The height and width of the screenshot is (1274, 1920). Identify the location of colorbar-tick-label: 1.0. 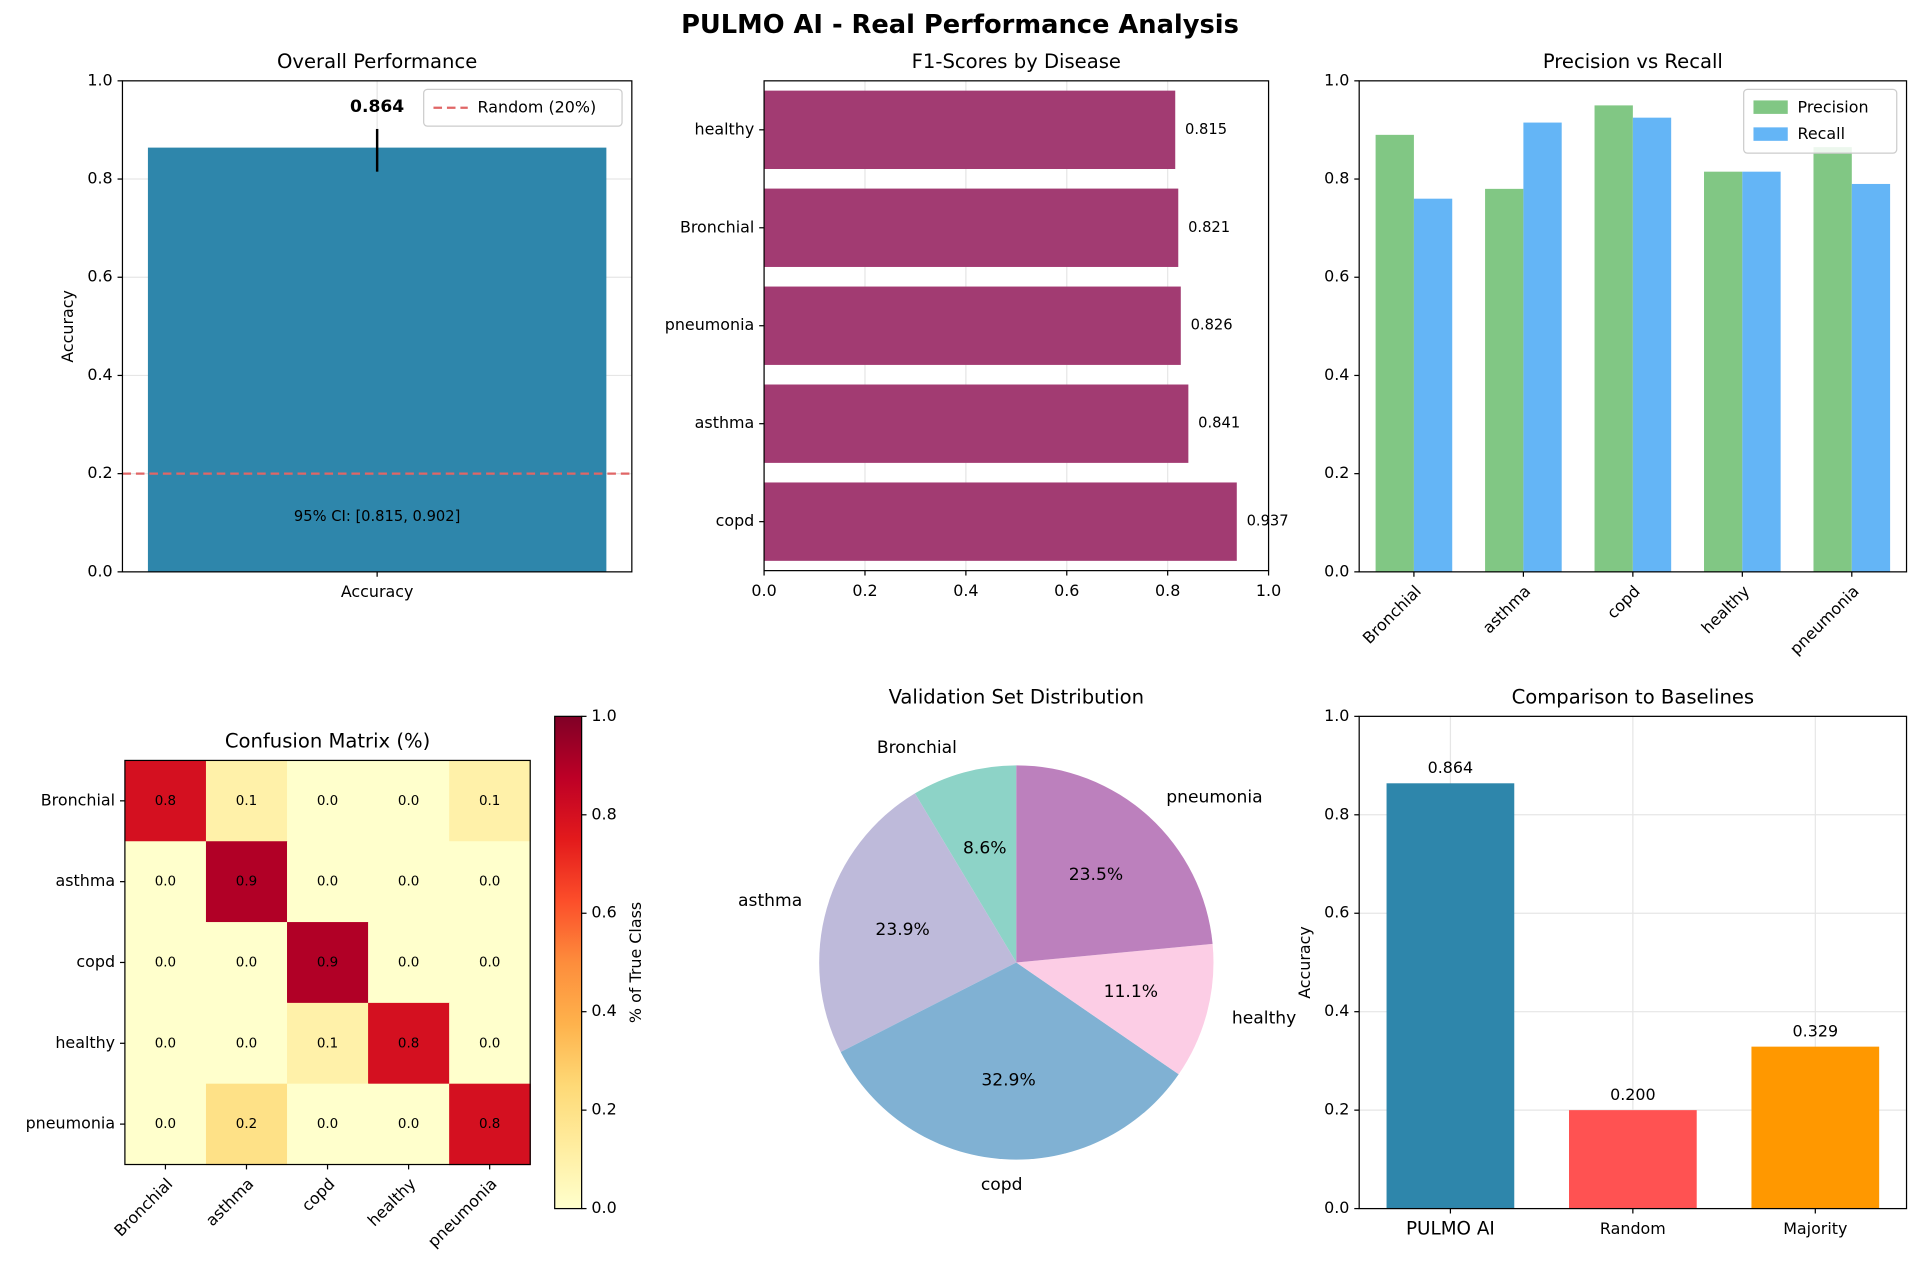
(603, 715).